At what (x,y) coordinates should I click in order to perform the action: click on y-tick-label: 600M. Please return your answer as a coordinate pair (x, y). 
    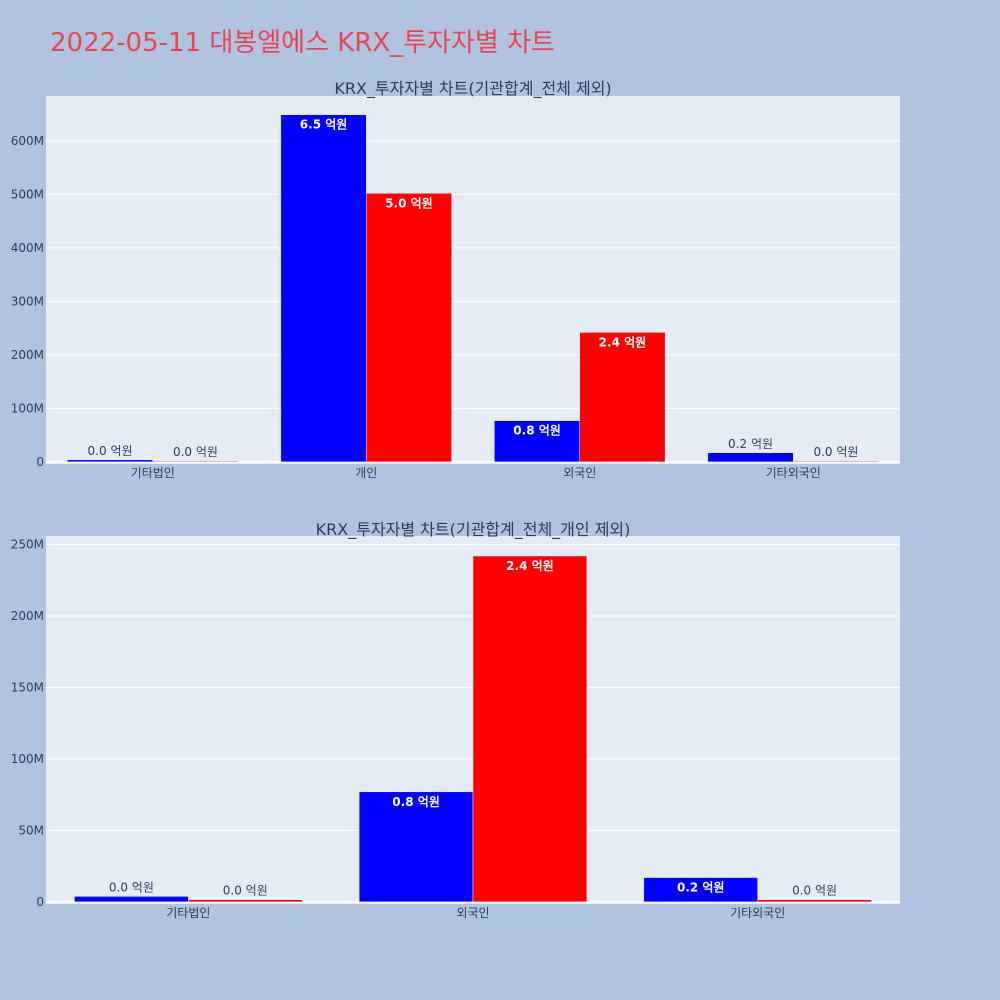
    Looking at the image, I should click on (27, 141).